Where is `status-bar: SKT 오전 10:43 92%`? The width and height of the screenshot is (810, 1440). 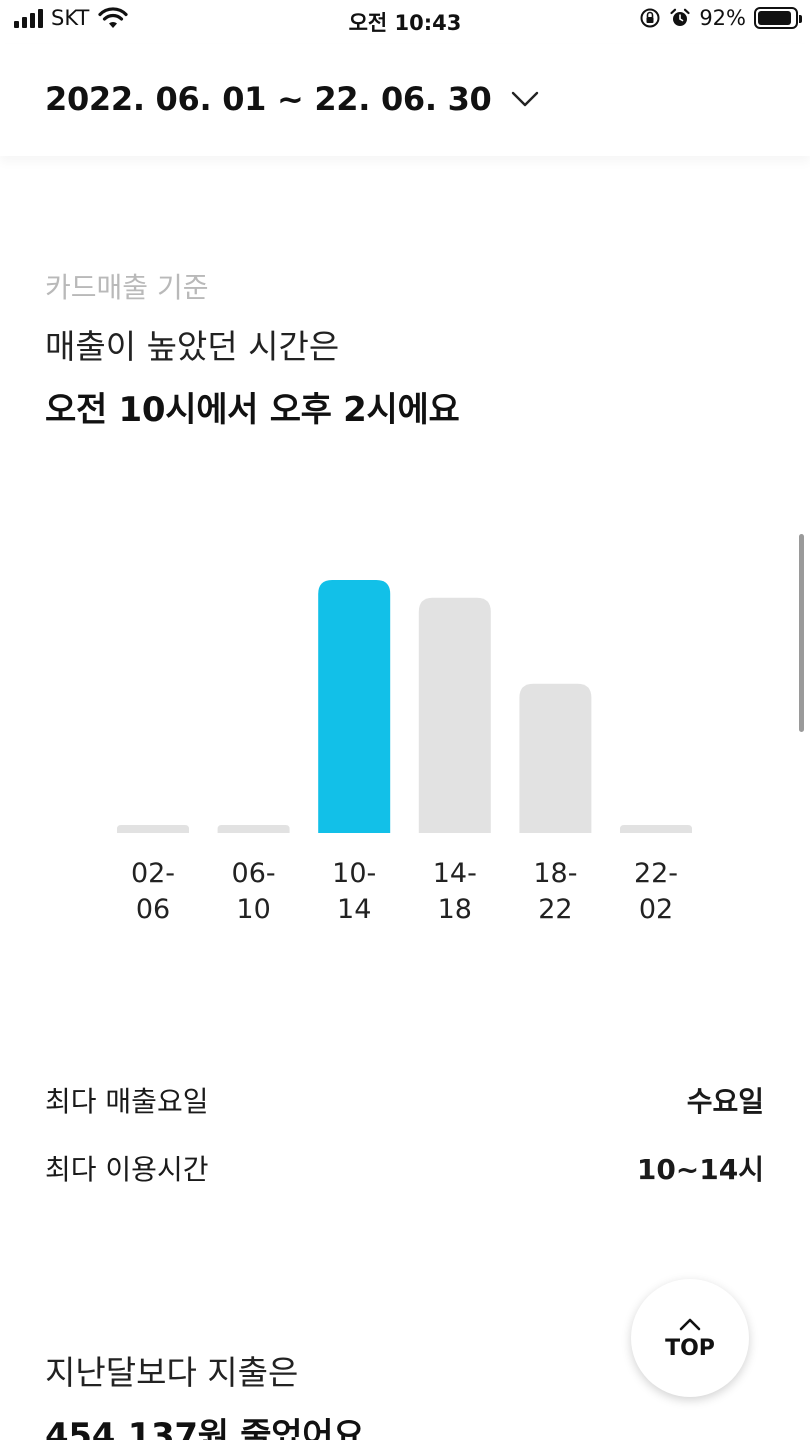
status-bar: SKT 오전 10:43 92% is located at coordinates (405, 22).